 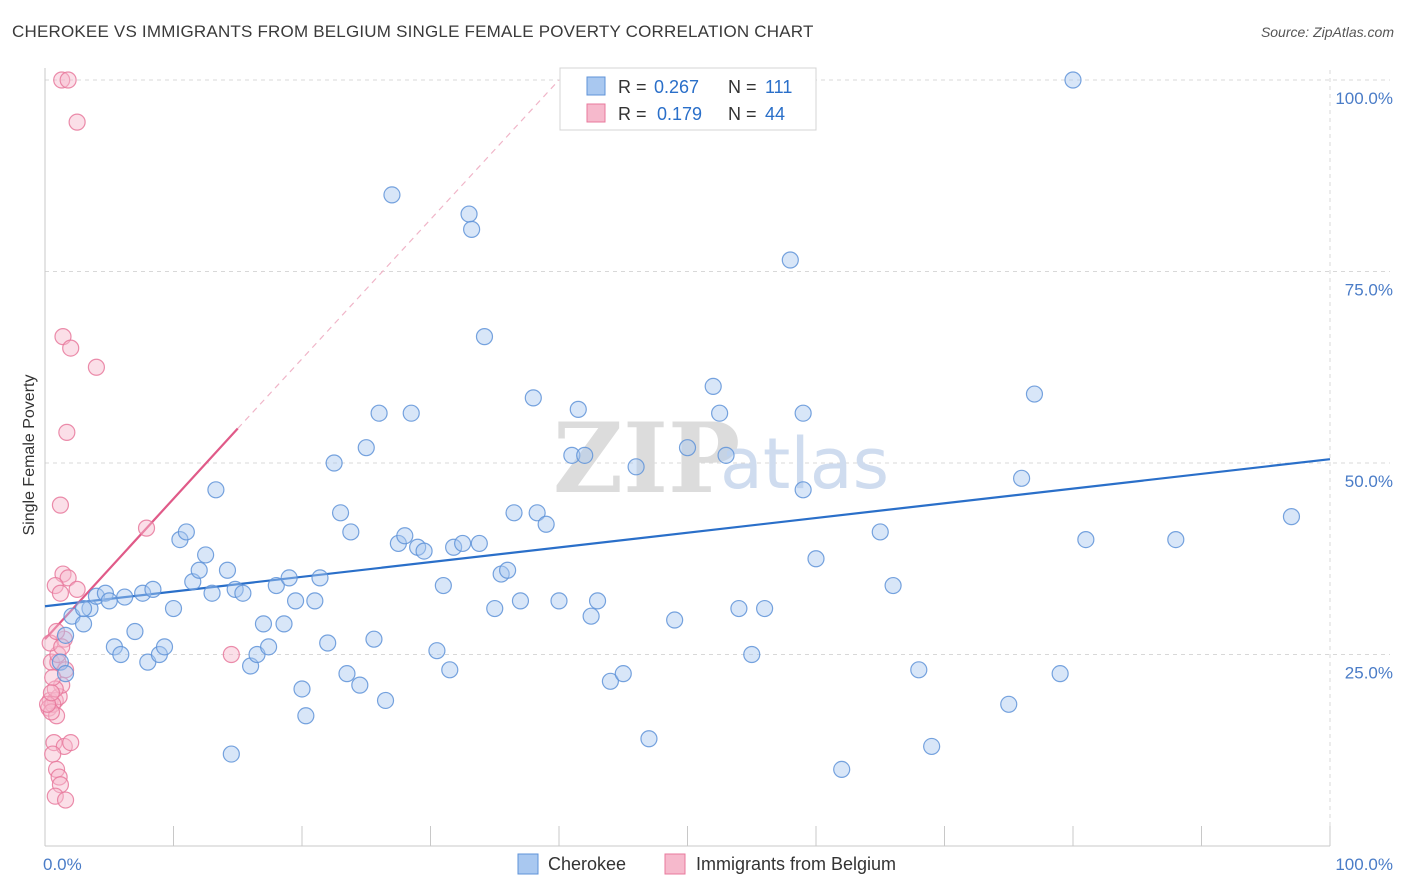 I want to click on watermark-atlas: atlas, so click(x=804, y=464).